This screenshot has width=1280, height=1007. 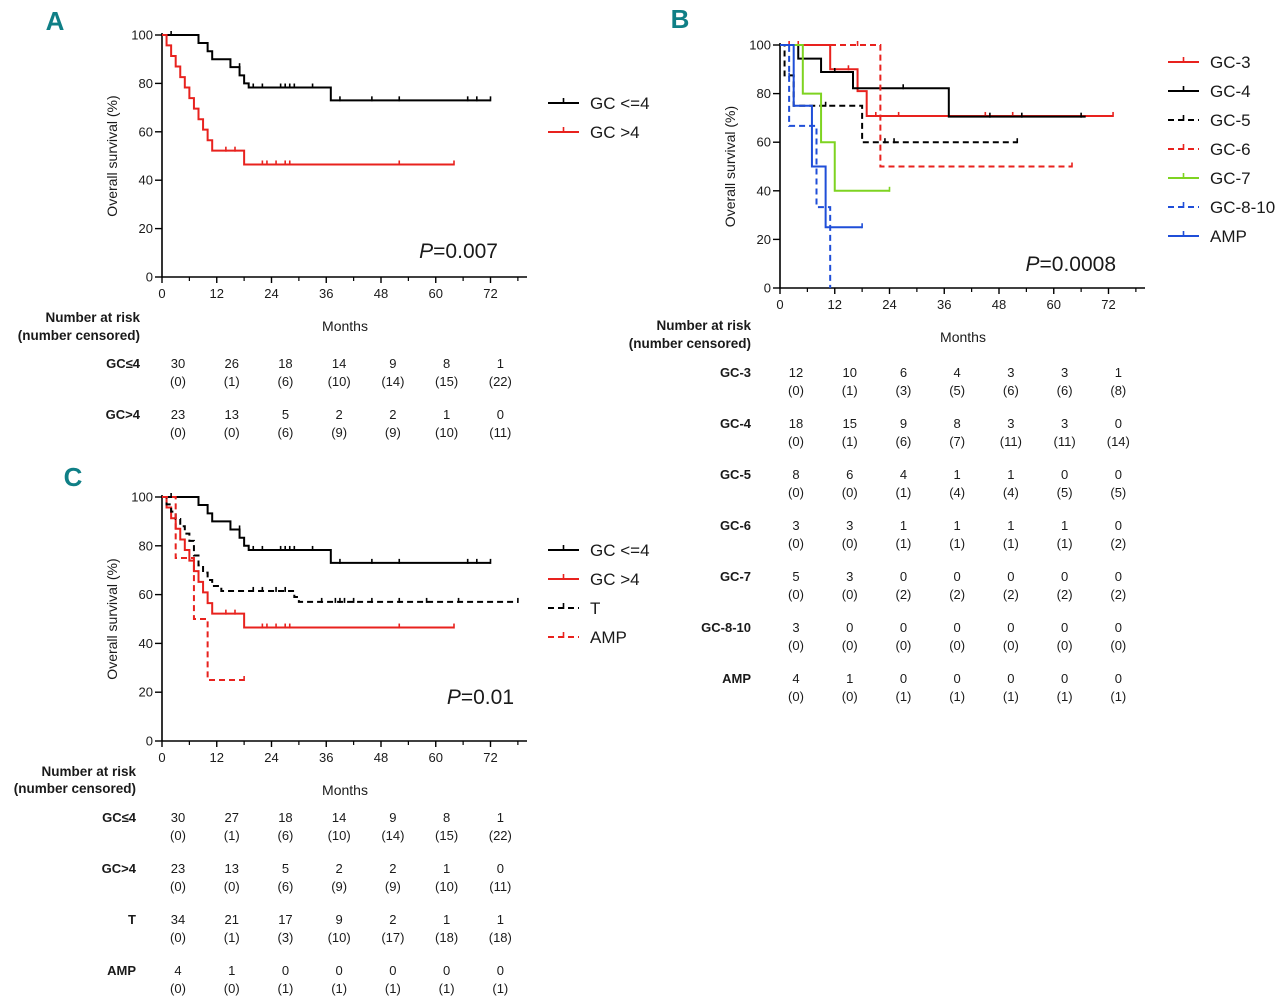 I want to click on risk-count: 30, so click(x=178, y=363).